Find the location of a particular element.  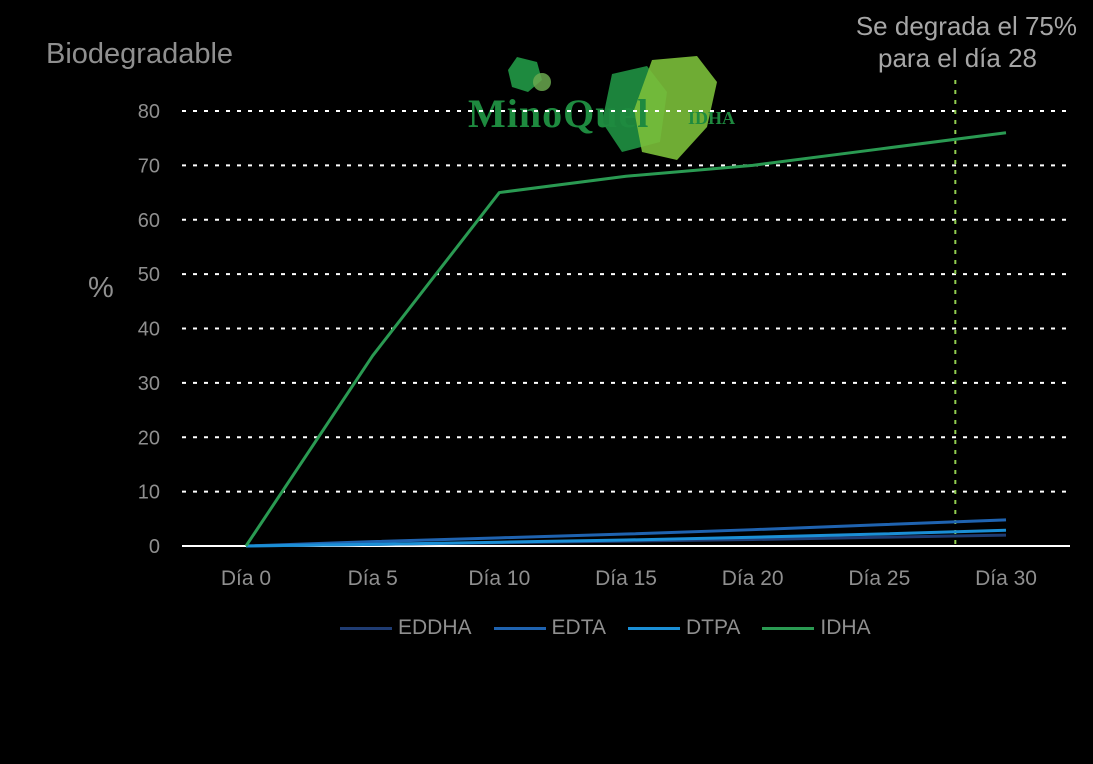

y-tick-label-60: 60 is located at coordinates (149, 221).